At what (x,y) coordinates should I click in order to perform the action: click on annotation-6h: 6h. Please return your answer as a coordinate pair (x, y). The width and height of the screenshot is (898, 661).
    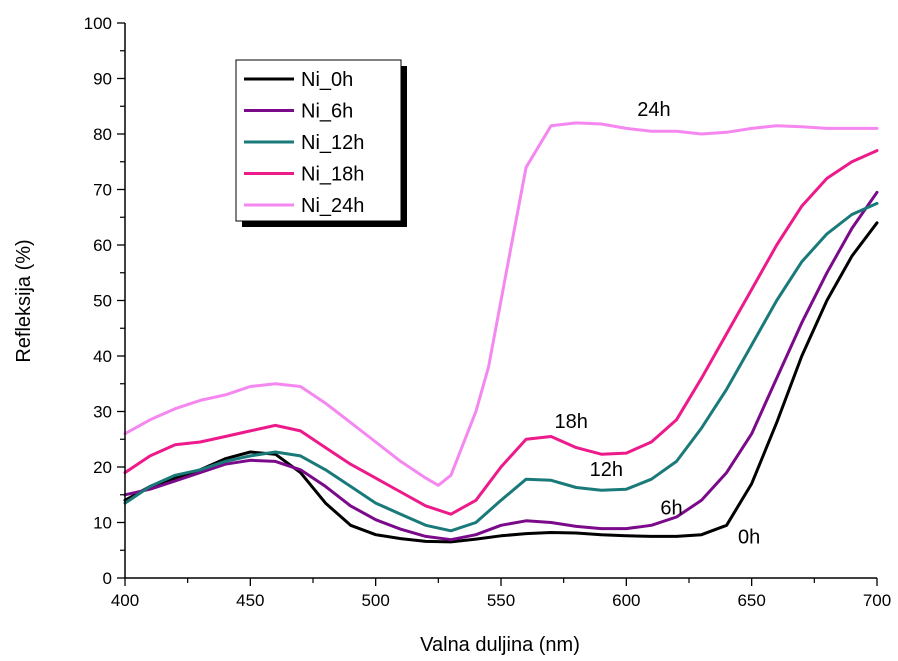
    Looking at the image, I should click on (671, 509).